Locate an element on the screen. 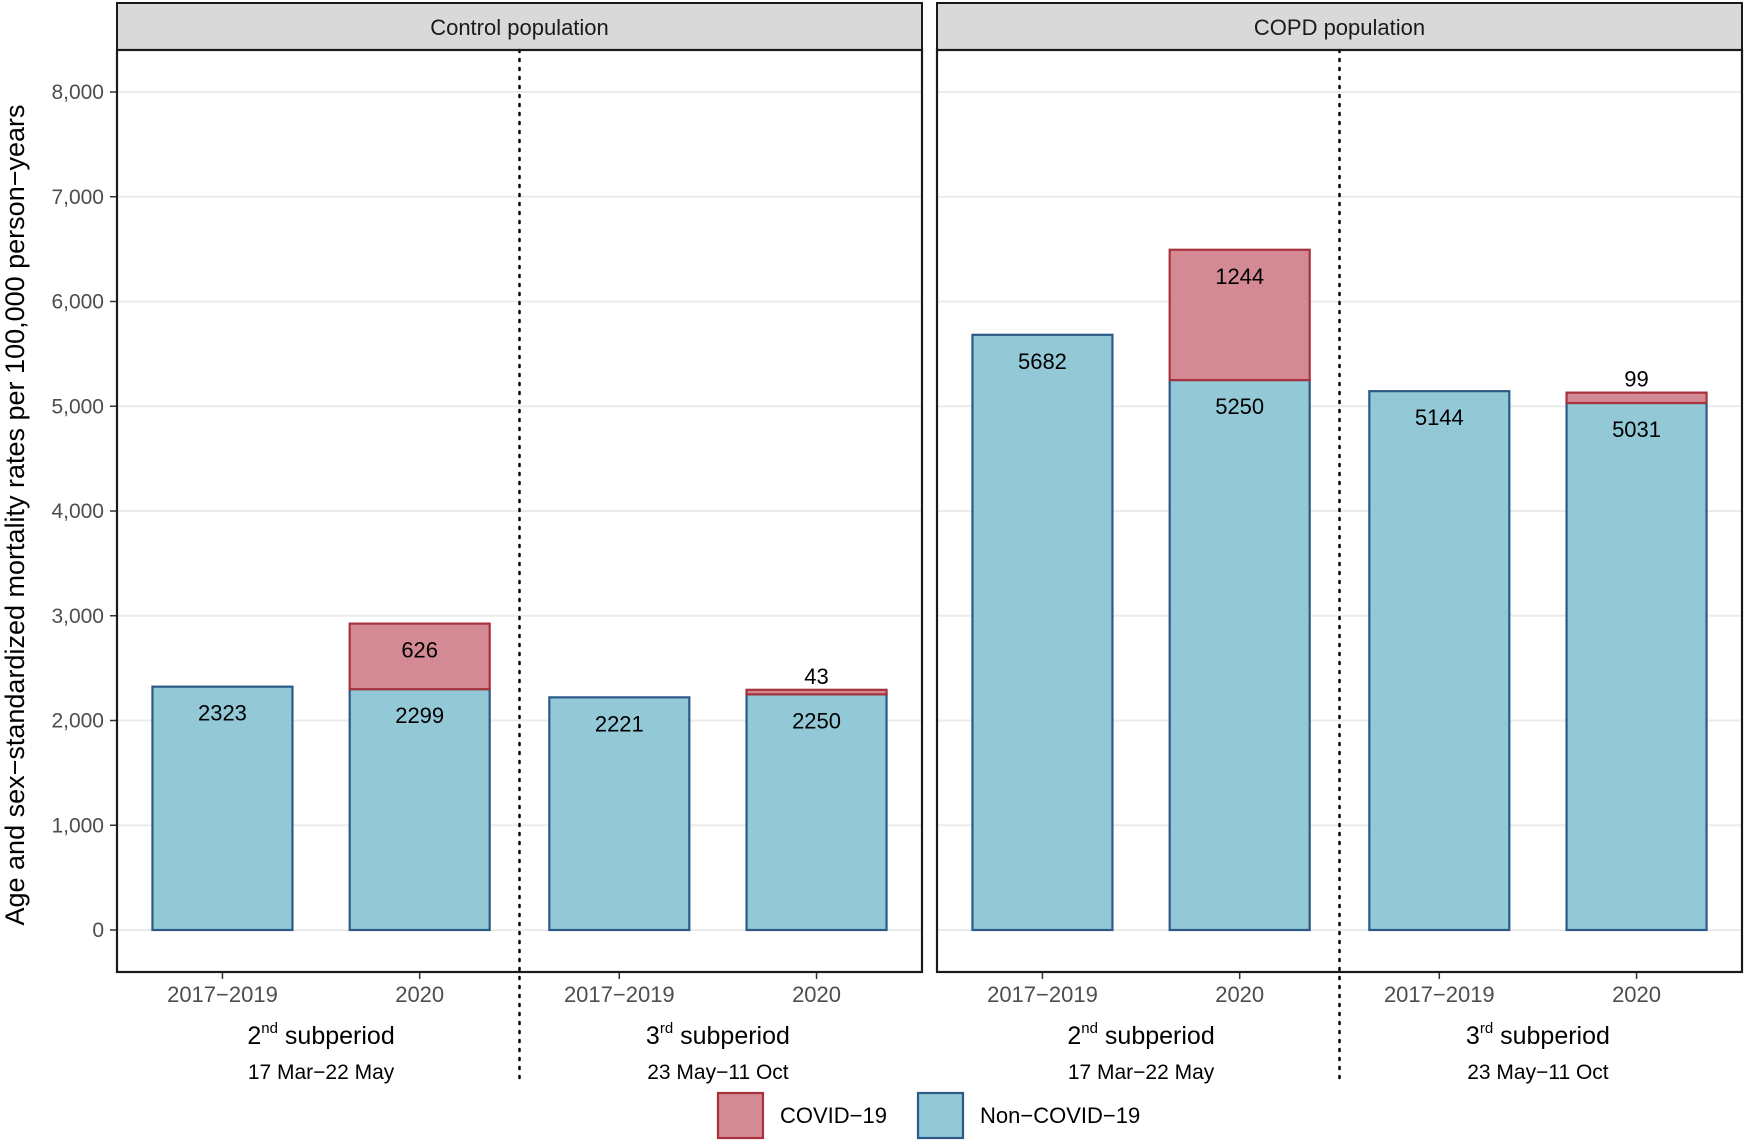 The height and width of the screenshot is (1141, 1748). bar-label-covid: 99 is located at coordinates (1636, 379).